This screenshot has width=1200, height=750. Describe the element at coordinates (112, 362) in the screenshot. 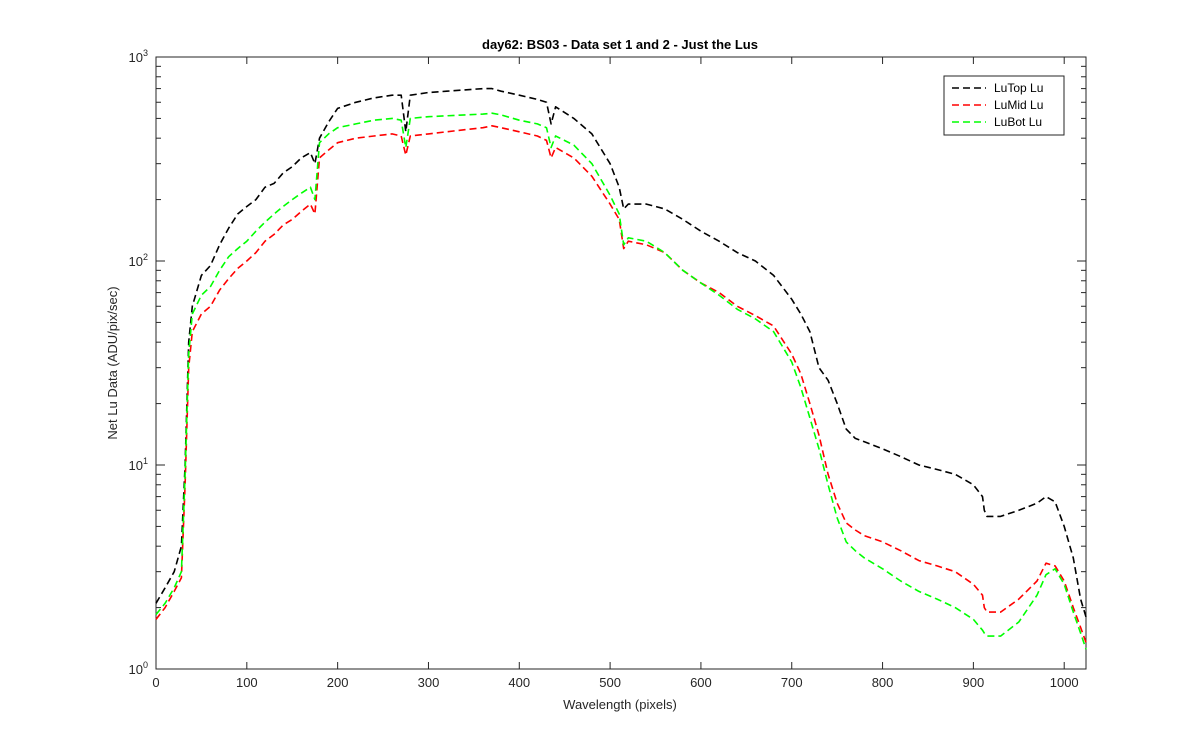

I see `y-axis-label: Net Lu Data (ADU/pix/sec)` at that location.